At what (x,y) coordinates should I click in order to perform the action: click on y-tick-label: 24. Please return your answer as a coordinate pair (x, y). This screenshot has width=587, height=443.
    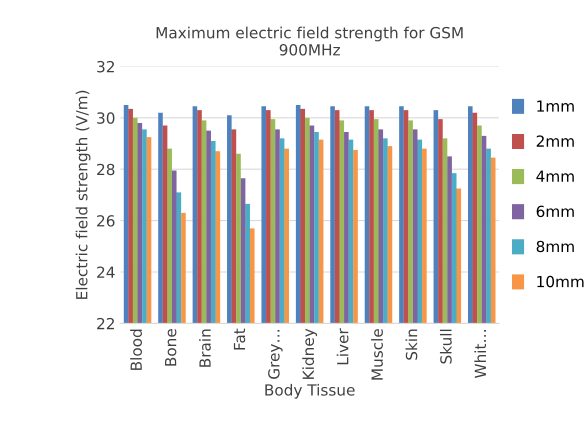
    Looking at the image, I should click on (106, 272).